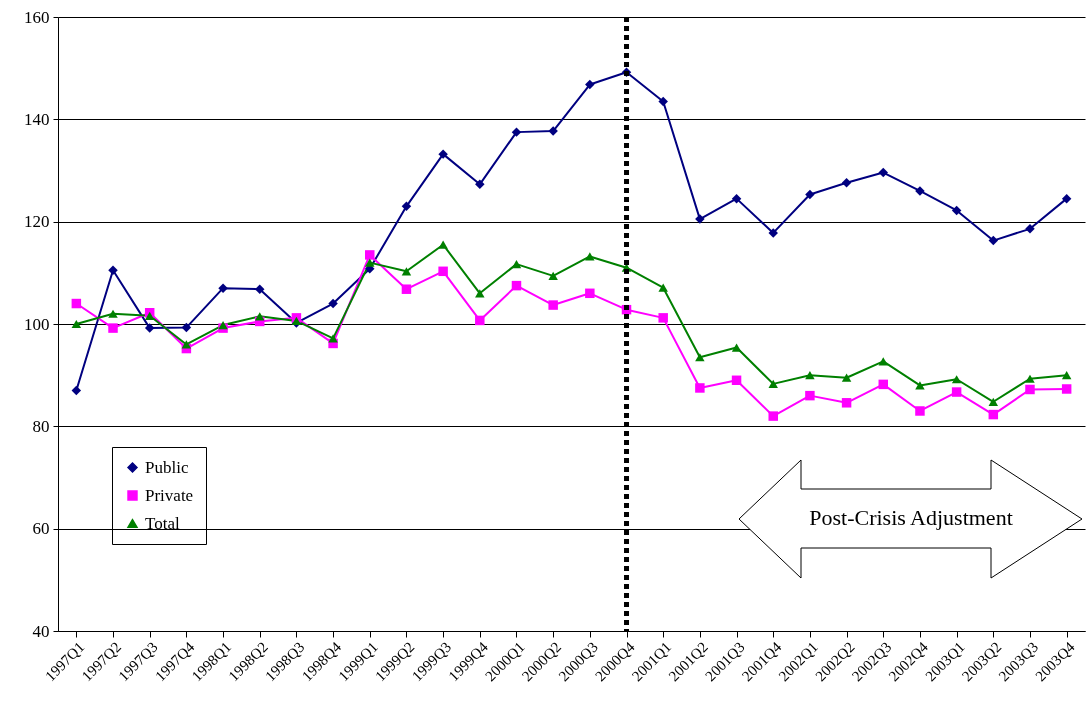  Describe the element at coordinates (41, 529) in the screenshot. I see `y-tick-label: 60` at that location.